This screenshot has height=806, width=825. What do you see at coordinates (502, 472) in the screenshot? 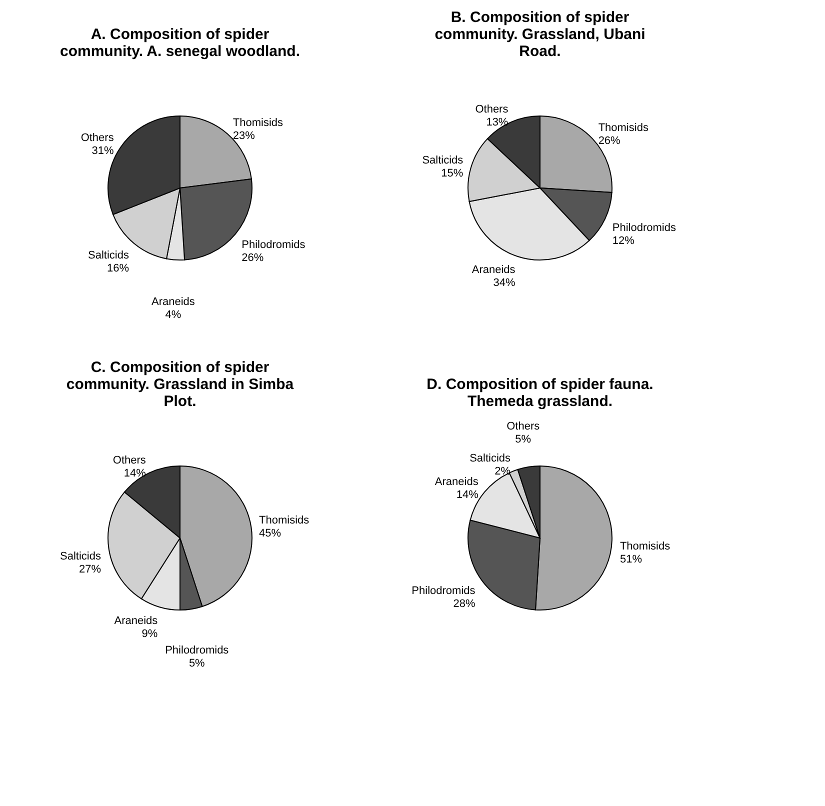
I see `data-label: 2%` at bounding box center [502, 472].